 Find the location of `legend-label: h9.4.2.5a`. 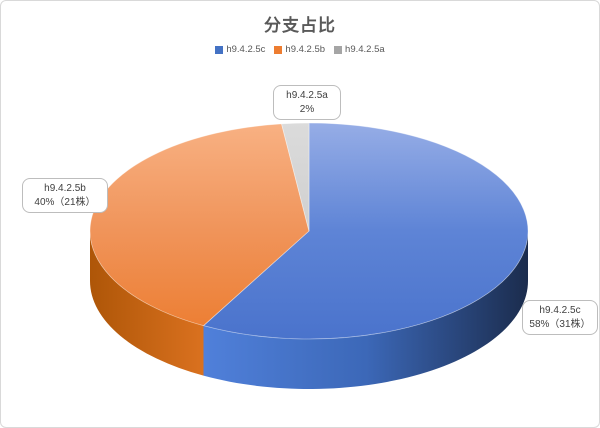

legend-label: h9.4.2.5a is located at coordinates (365, 49).